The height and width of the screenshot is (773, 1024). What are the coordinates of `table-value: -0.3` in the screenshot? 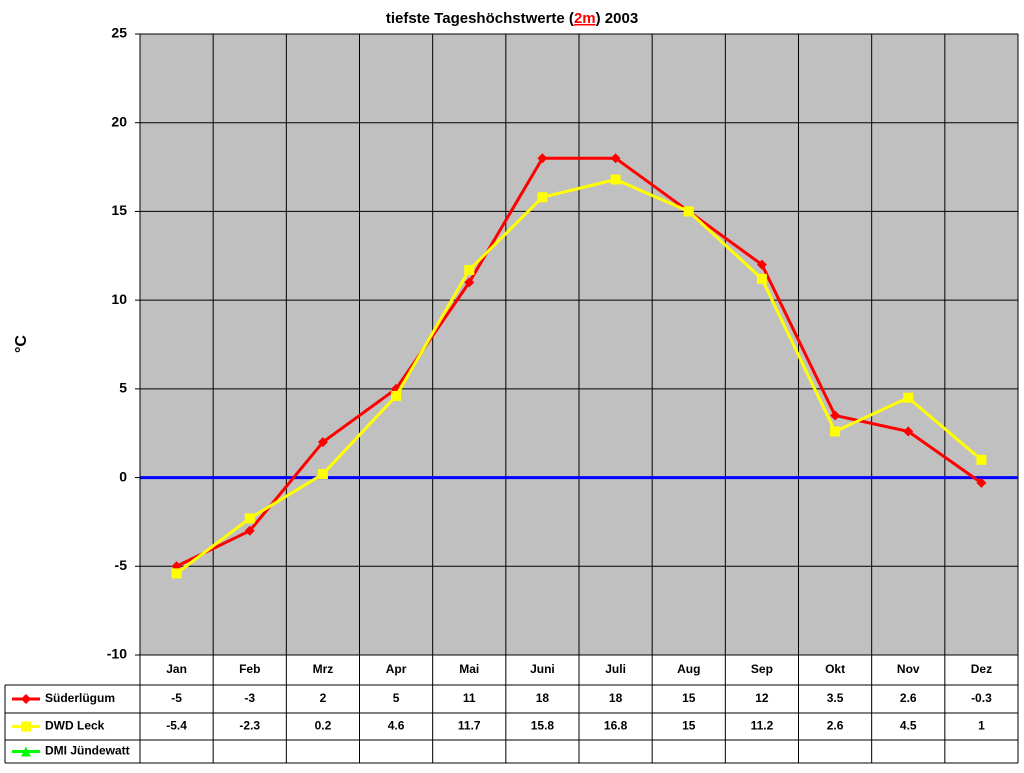 It's located at (981, 698).